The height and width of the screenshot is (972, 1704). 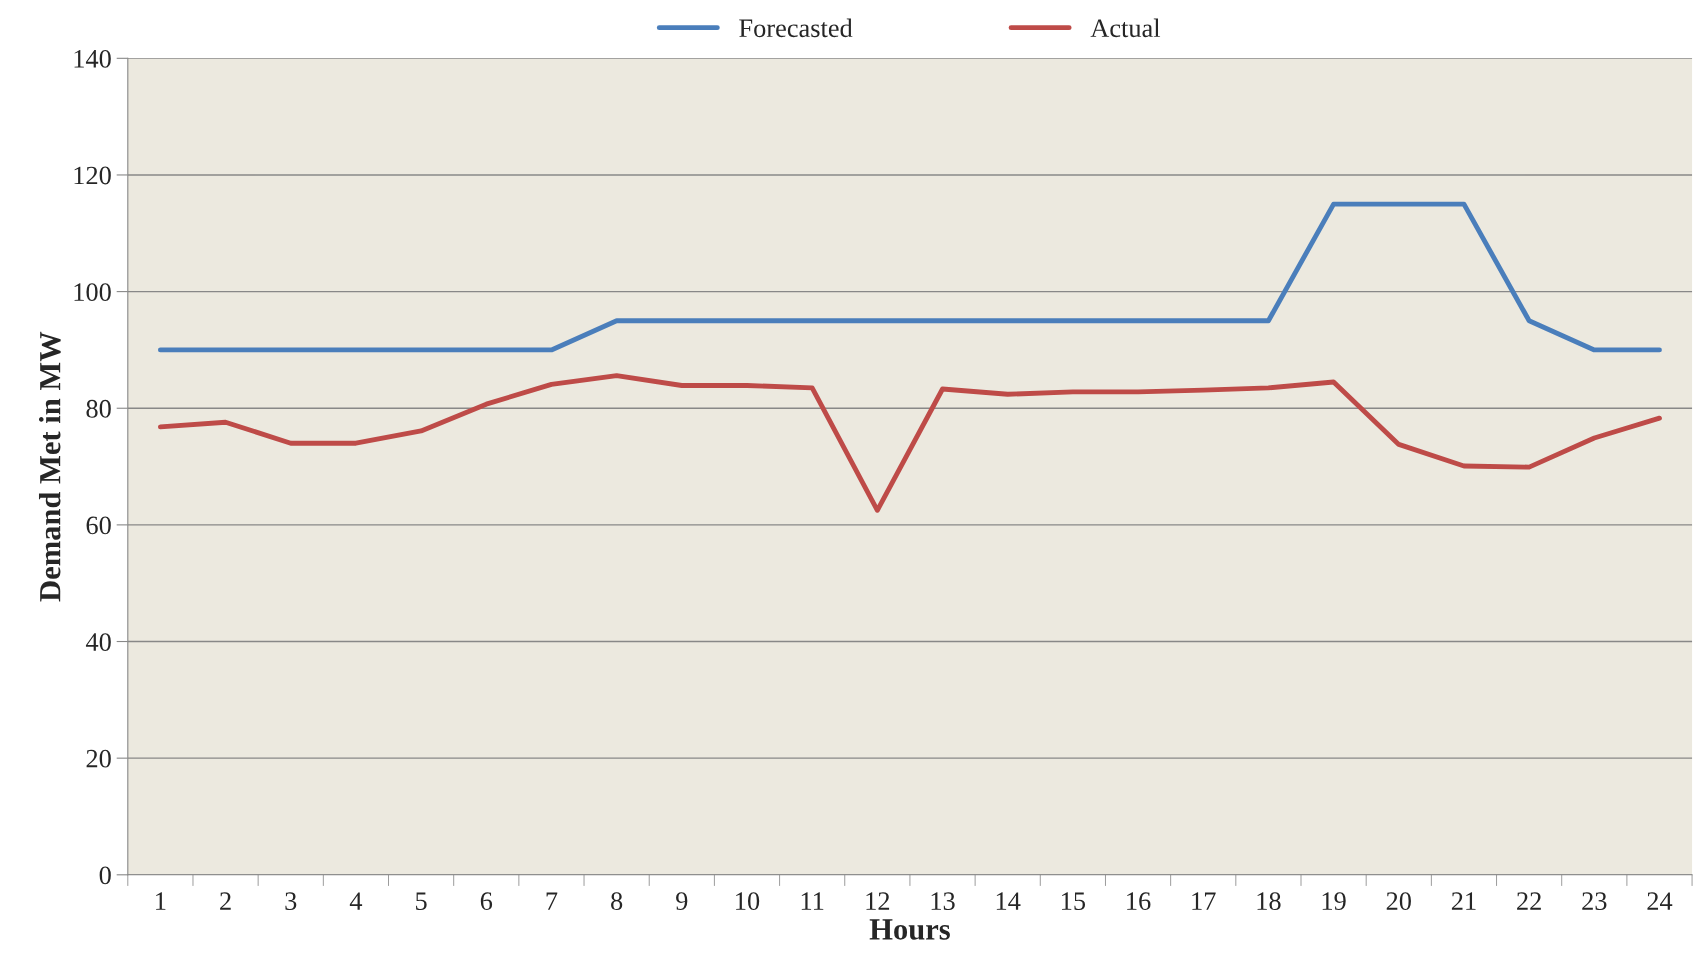 I want to click on x-tick-label: 22, so click(x=1529, y=901).